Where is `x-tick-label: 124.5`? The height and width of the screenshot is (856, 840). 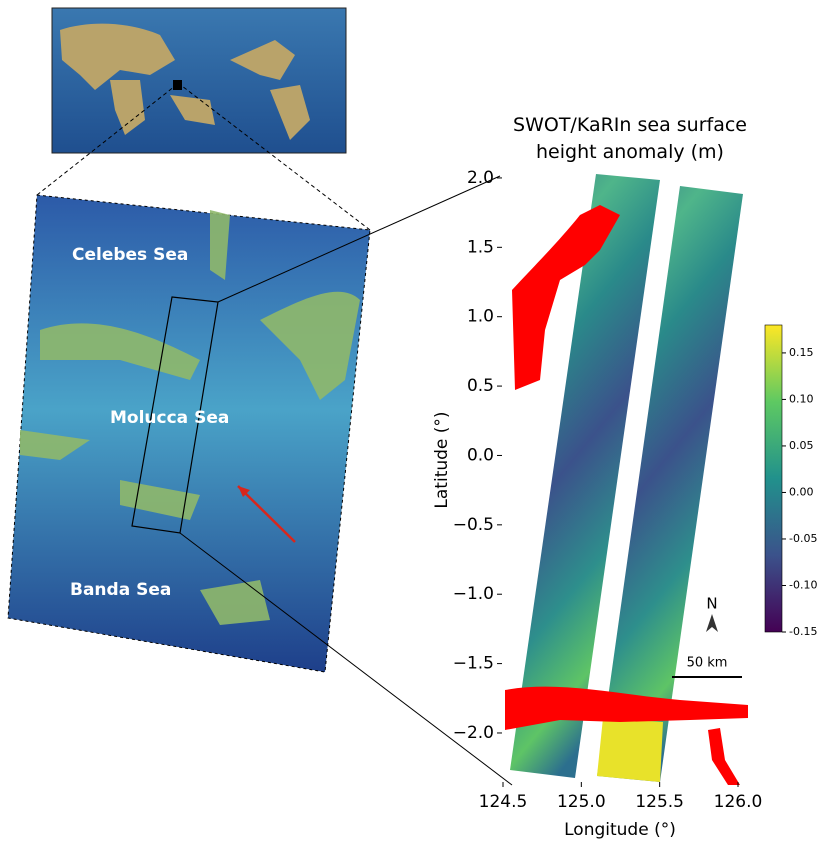 x-tick-label: 124.5 is located at coordinates (503, 802).